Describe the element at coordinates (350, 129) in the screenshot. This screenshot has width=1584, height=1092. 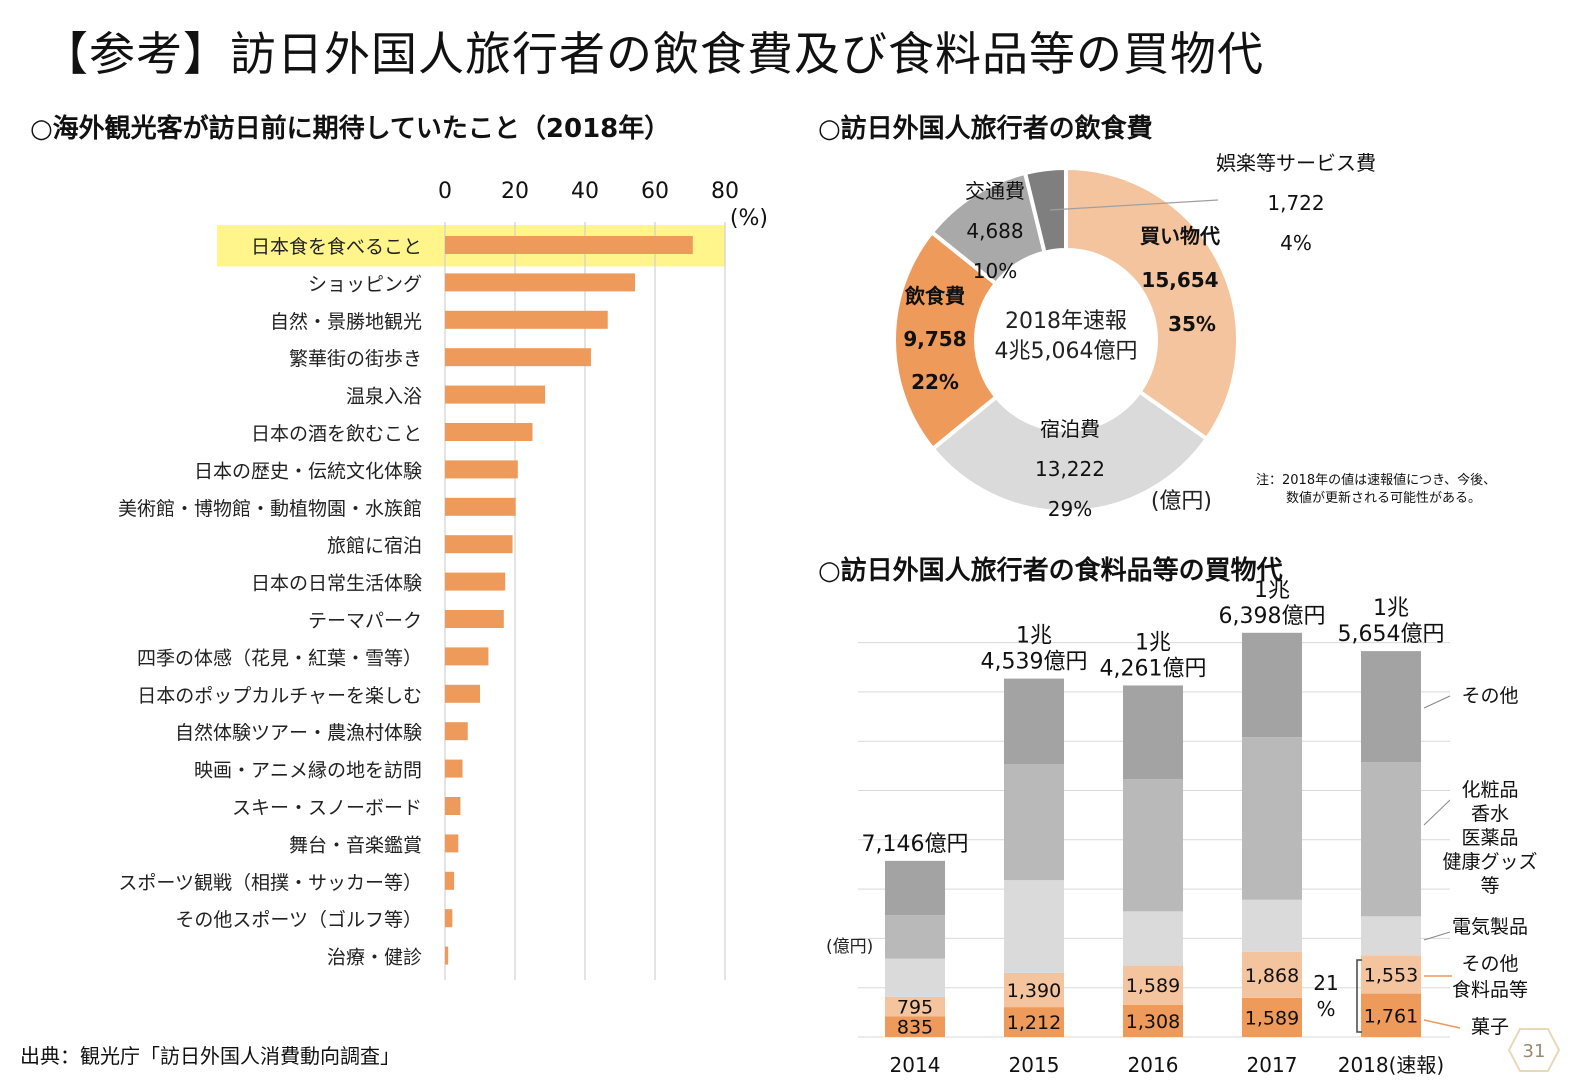
I see `expectation-chart-title: ○海外観光客が訪日前に期待していたこと（2018年）` at that location.